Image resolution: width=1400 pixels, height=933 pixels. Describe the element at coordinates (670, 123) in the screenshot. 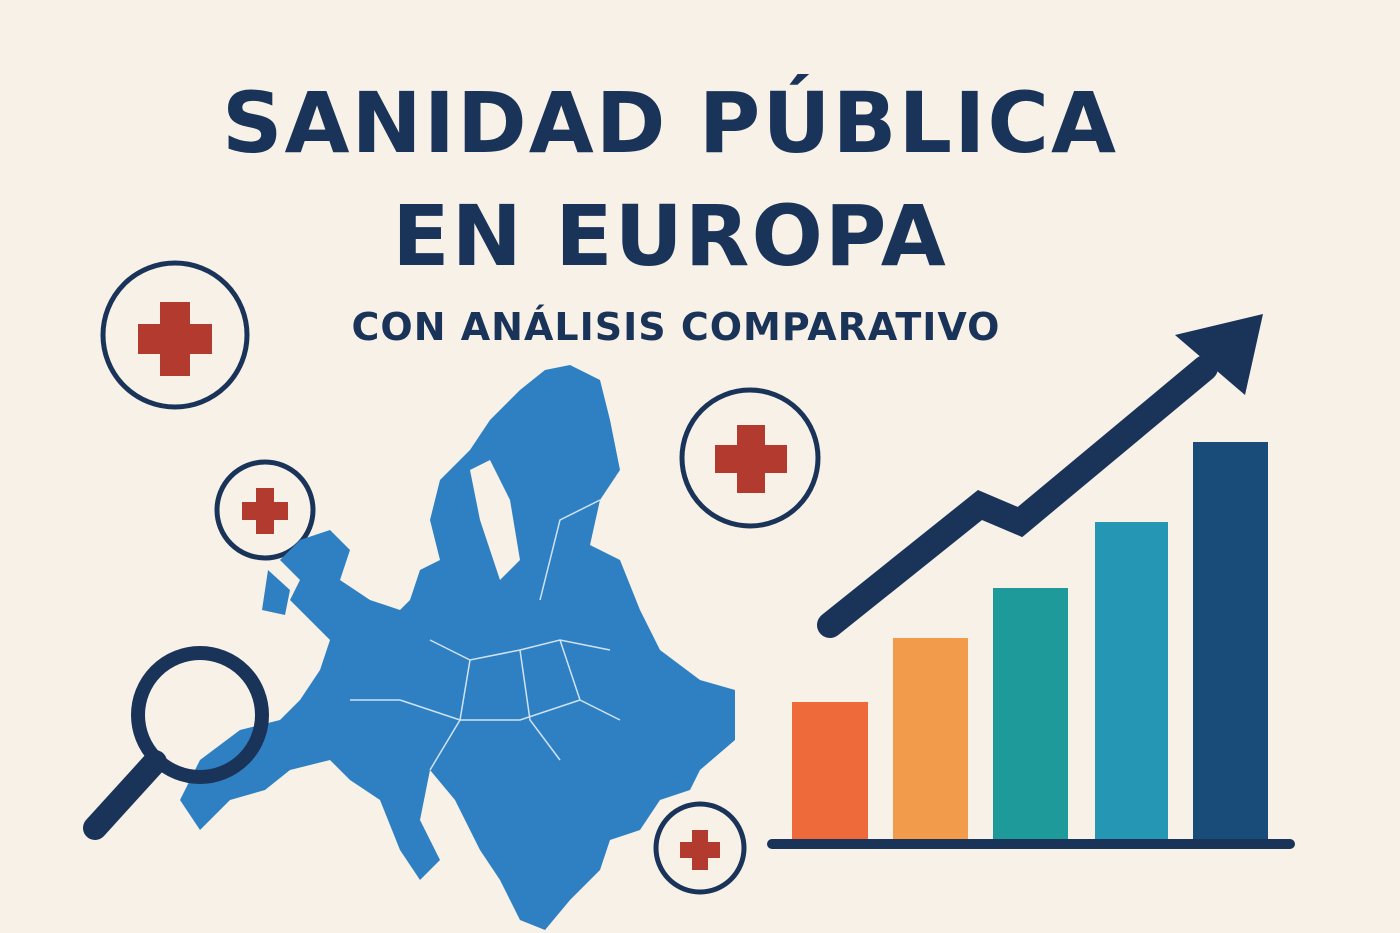

I see `title-line: SANIDAD PÚBLICA` at that location.